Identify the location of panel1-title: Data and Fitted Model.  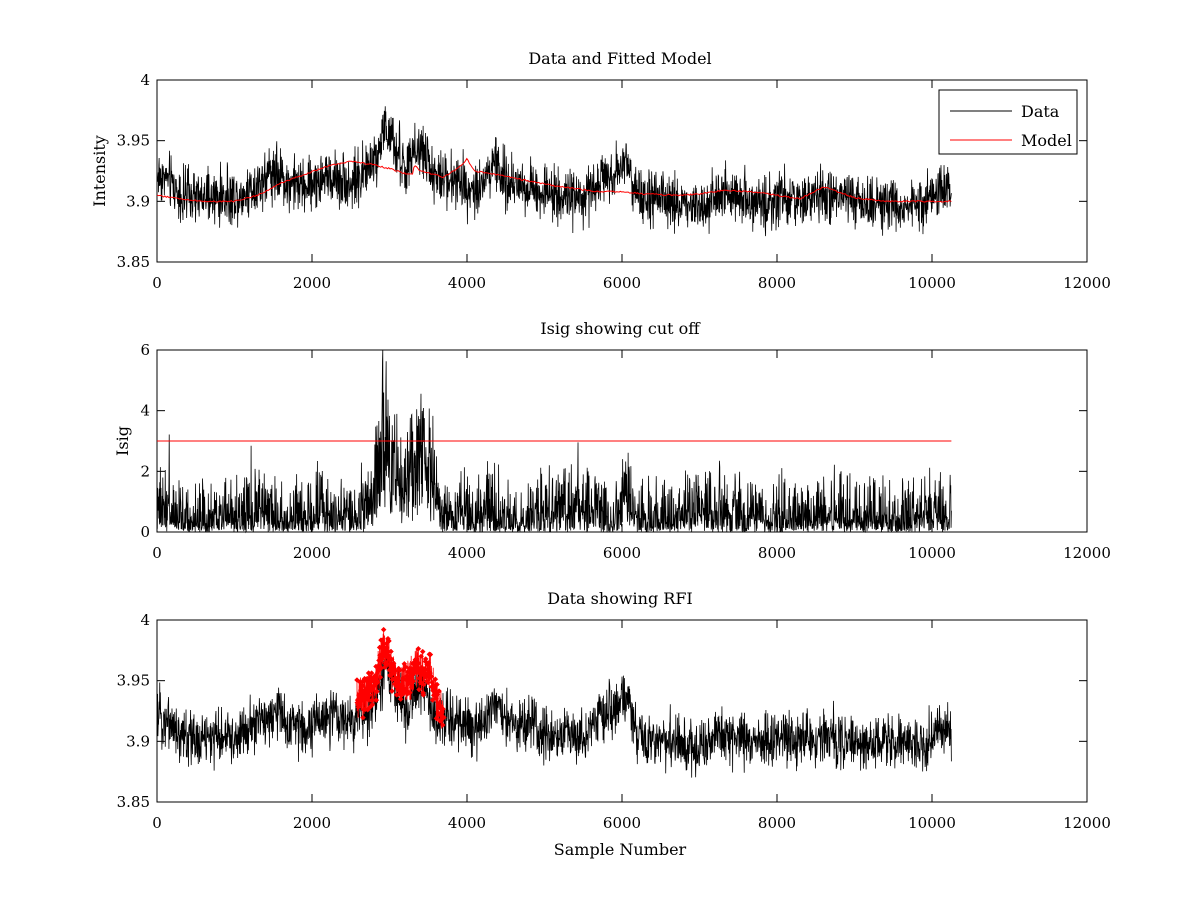
(619, 58).